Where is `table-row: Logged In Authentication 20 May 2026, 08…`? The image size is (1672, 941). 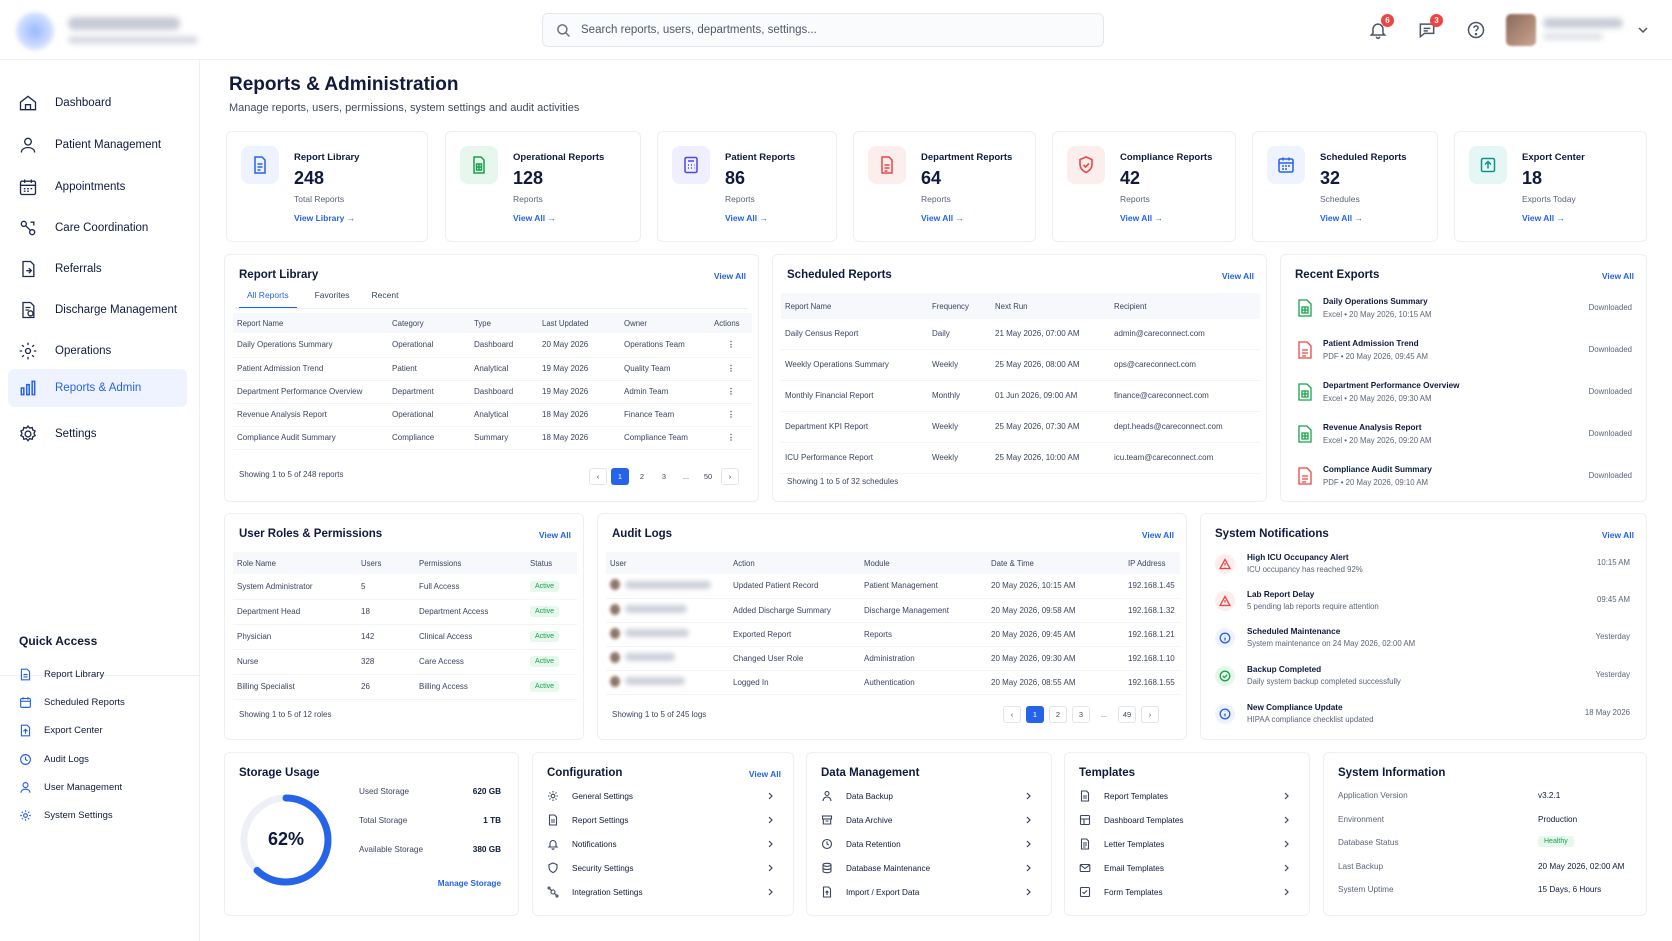 table-row: Logged In Authentication 20 May 2026, 08… is located at coordinates (893, 682).